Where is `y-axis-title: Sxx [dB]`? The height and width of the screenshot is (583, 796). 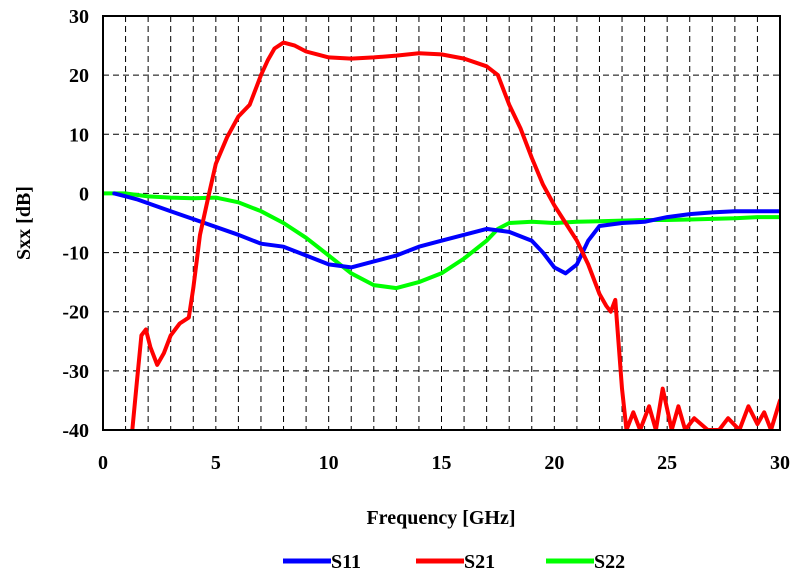 y-axis-title: Sxx [dB] is located at coordinates (24, 223).